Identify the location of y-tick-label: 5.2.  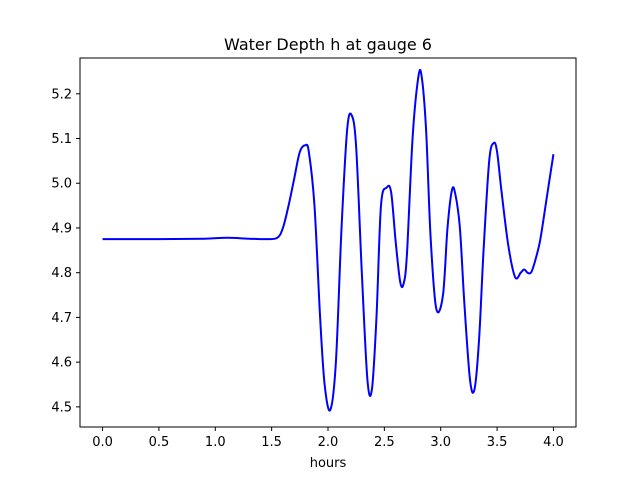
(61, 94).